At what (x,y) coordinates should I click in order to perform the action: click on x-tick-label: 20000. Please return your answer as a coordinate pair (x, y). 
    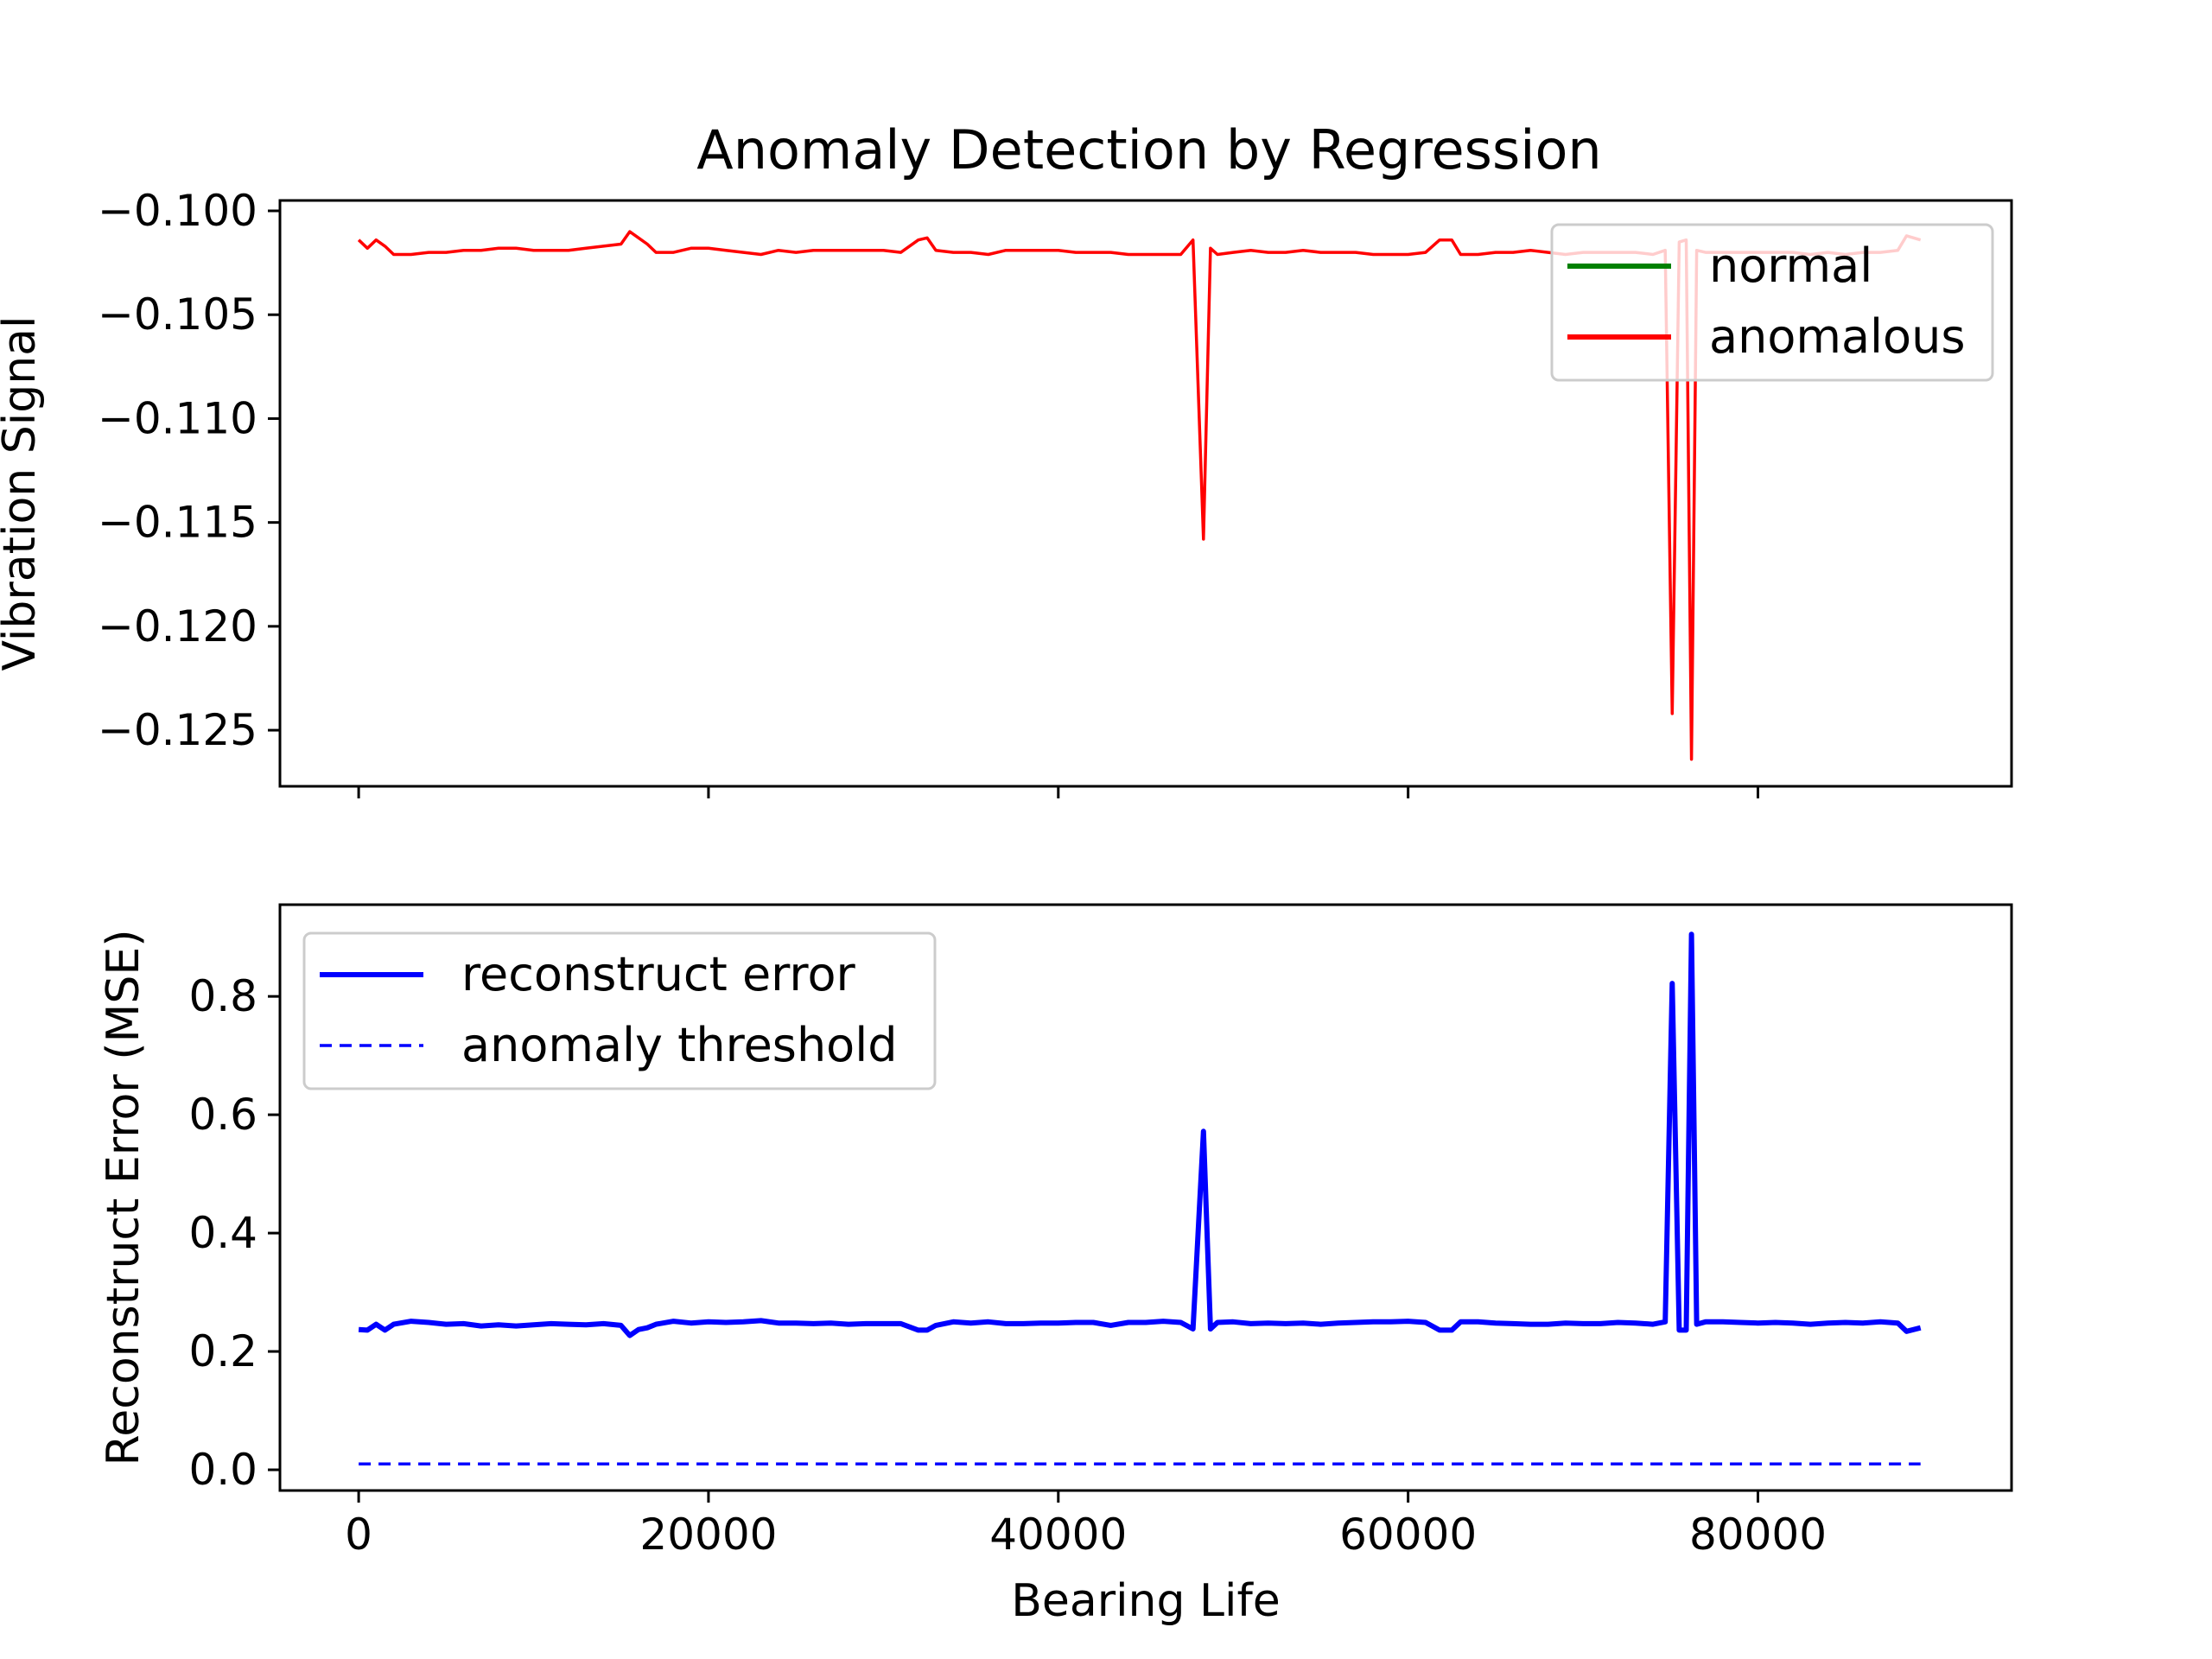
    Looking at the image, I should click on (708, 1535).